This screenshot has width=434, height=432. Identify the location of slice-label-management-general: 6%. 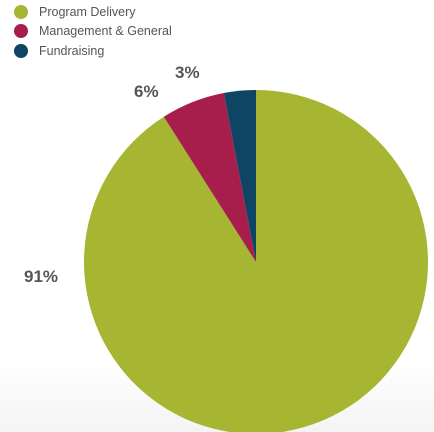
(146, 91).